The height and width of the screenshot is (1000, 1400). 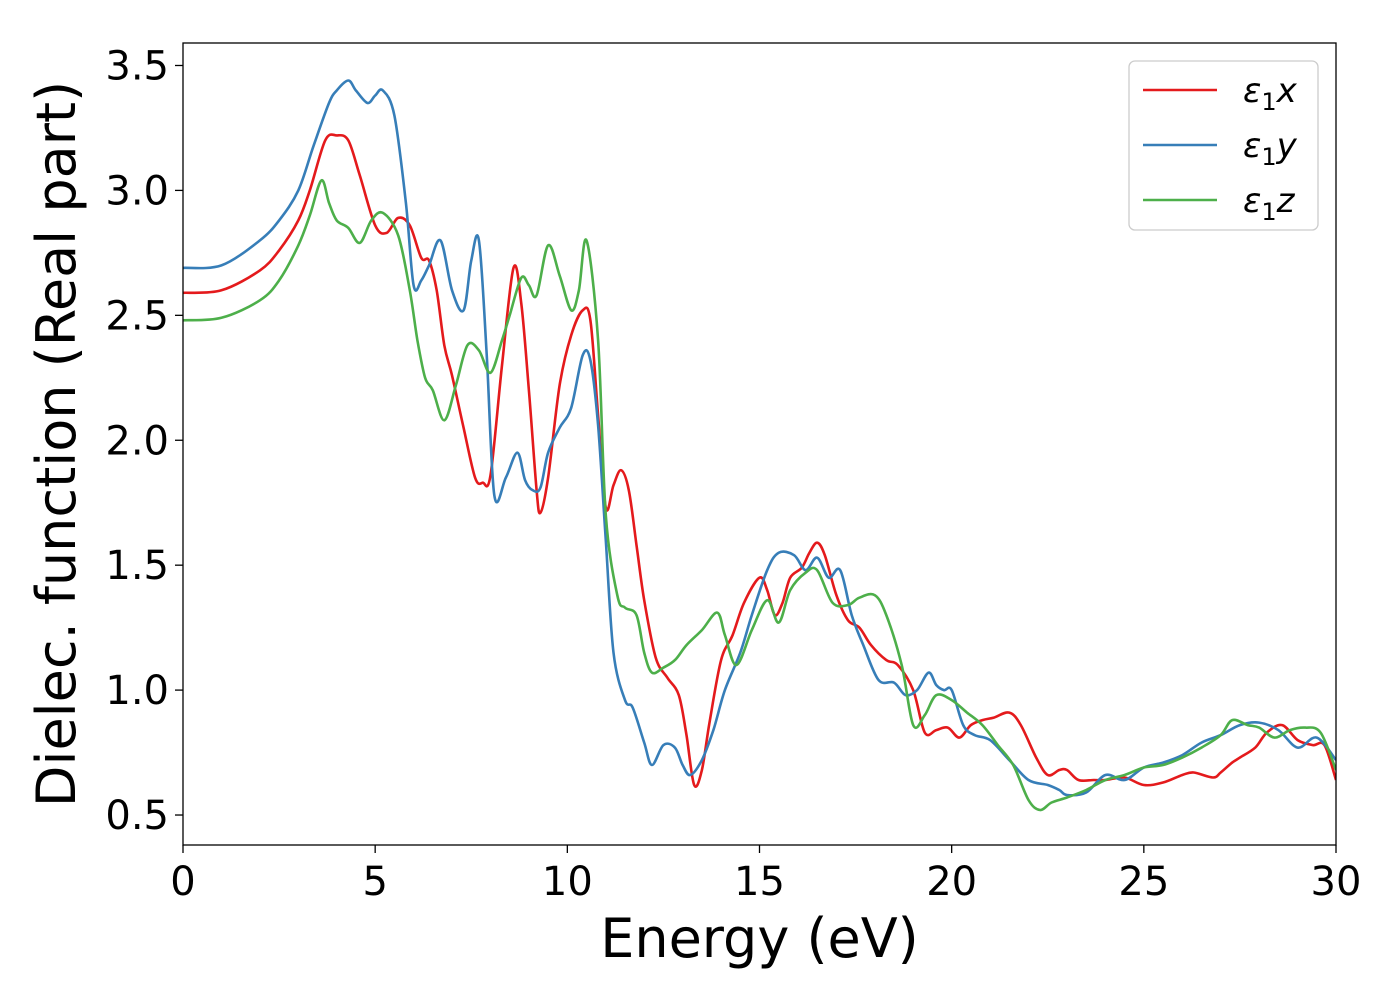 What do you see at coordinates (137, 191) in the screenshot?
I see `y-tick-label: 3.0` at bounding box center [137, 191].